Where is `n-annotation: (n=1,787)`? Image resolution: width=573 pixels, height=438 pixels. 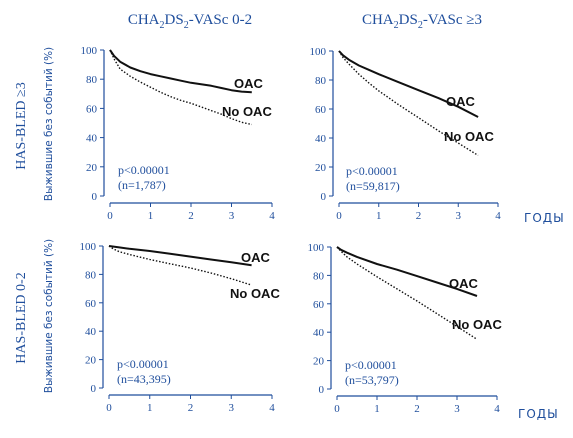 n-annotation: (n=1,787) is located at coordinates (142, 185).